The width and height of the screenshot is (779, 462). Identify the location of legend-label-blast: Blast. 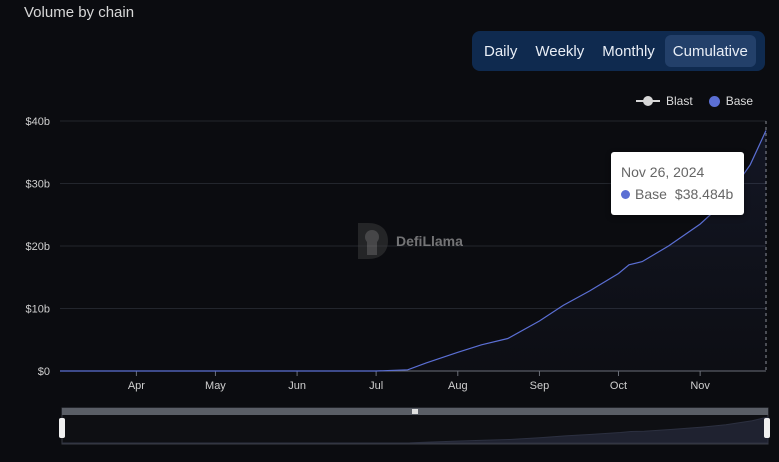
(679, 101).